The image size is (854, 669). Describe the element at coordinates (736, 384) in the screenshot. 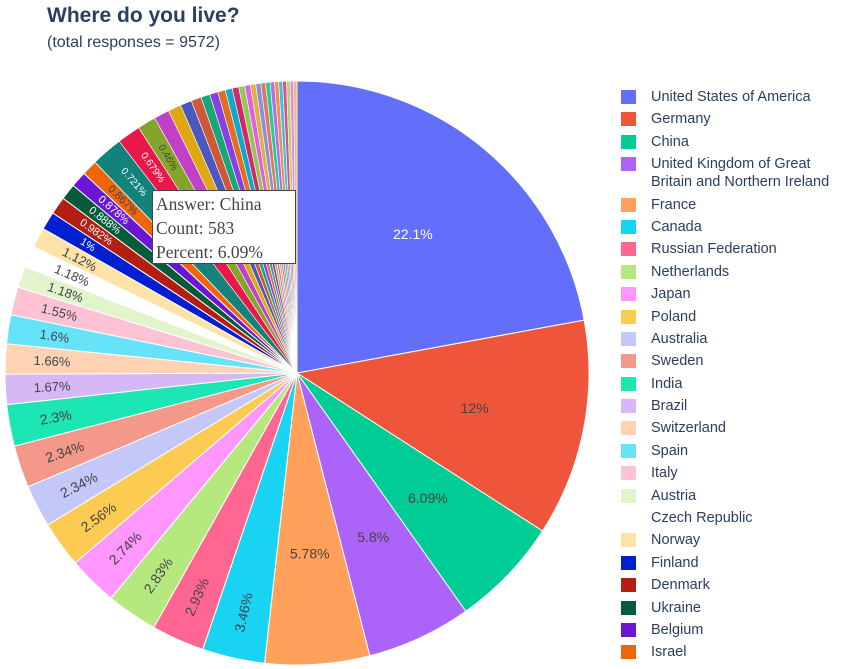

I see `legend-item: India` at that location.